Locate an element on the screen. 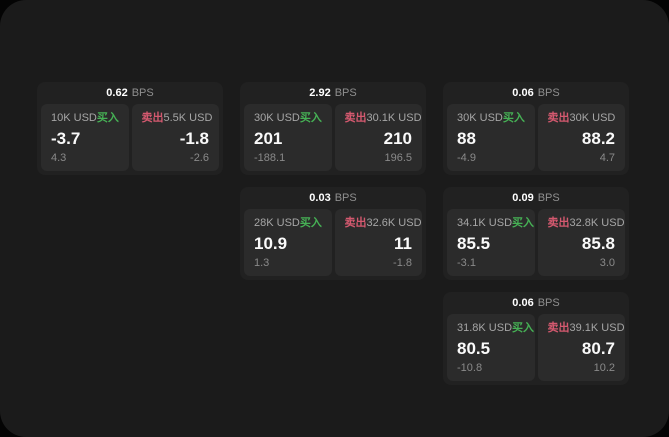  sell-top-row: 卖出 30.1K USD is located at coordinates (383, 118).